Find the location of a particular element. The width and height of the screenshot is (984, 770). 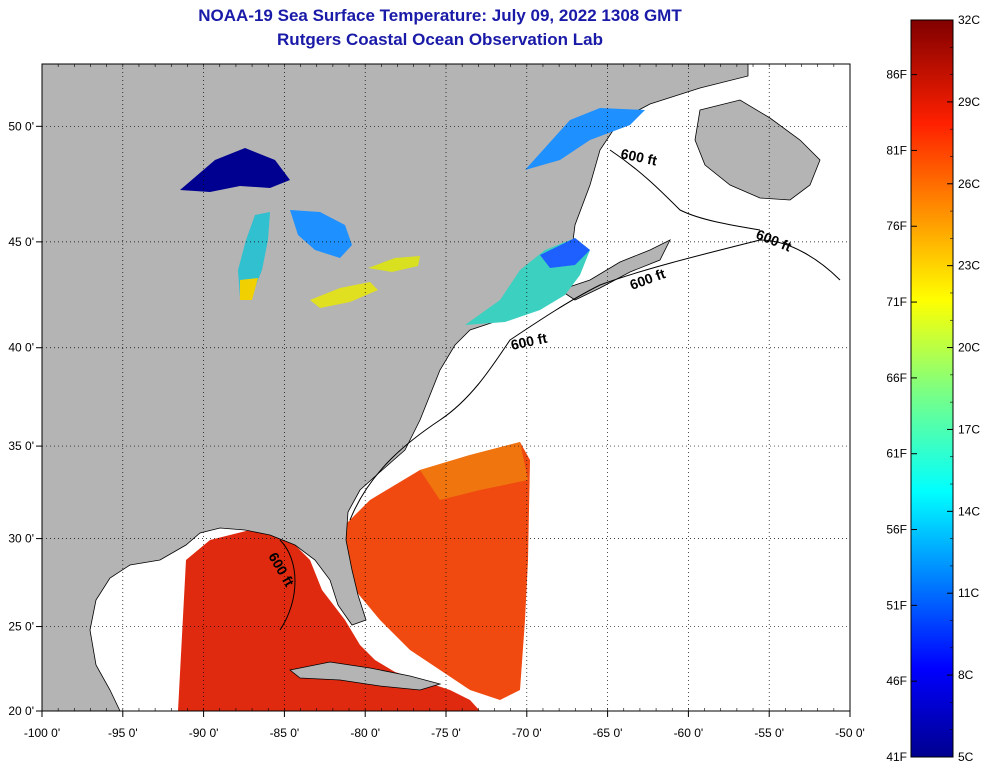

colorbar-label-c: 8C is located at coordinates (966, 675).